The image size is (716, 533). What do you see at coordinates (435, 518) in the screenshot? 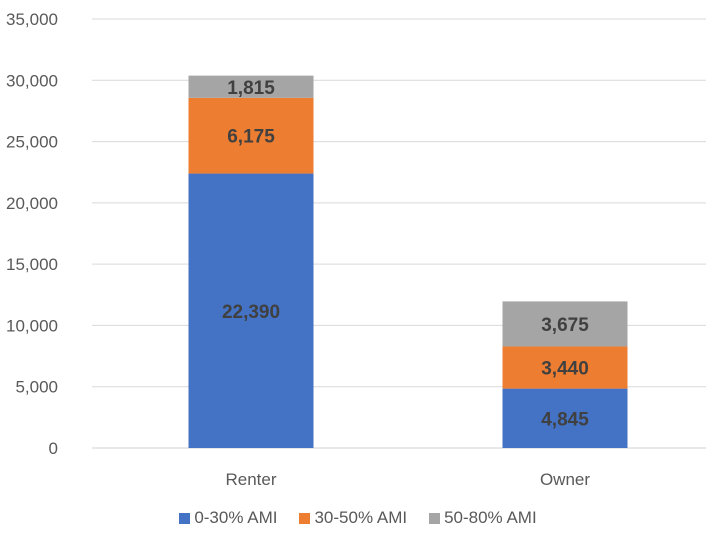
I see `legend-swatch-50-80-ami` at bounding box center [435, 518].